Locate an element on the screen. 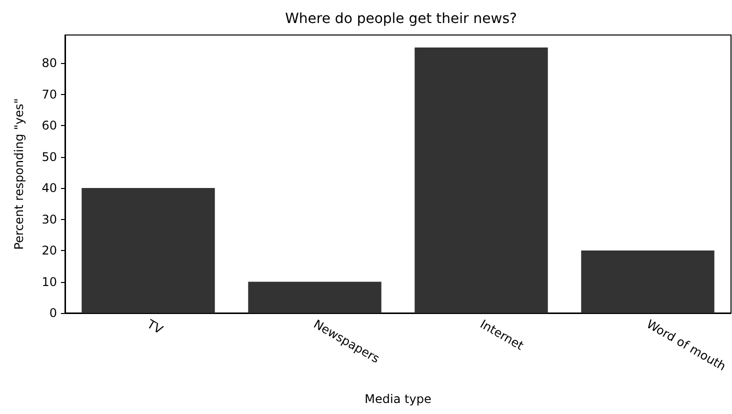  y-tick-label: 50 is located at coordinates (49, 157).